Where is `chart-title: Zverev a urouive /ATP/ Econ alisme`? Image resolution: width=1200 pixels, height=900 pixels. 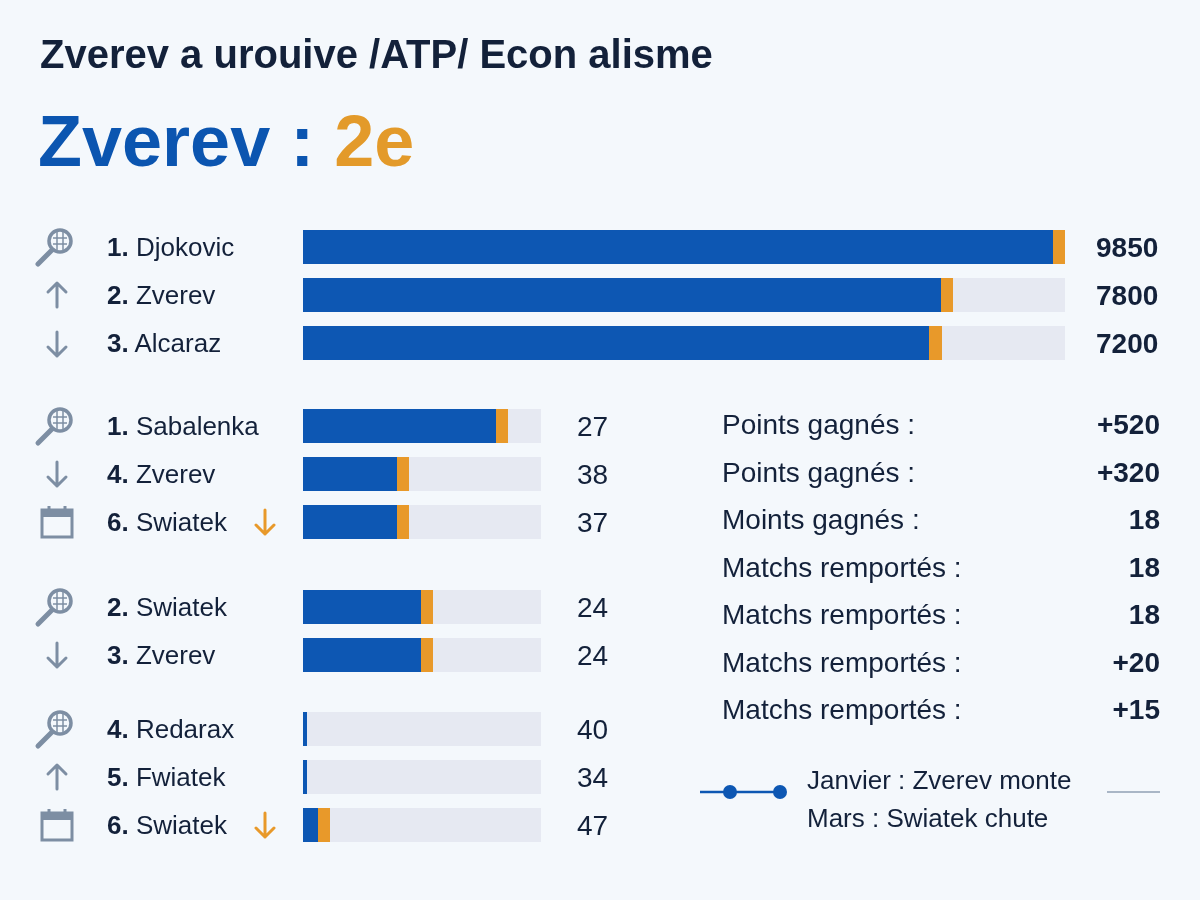 chart-title: Zverev a urouive /ATP/ Econ alisme is located at coordinates (376, 54).